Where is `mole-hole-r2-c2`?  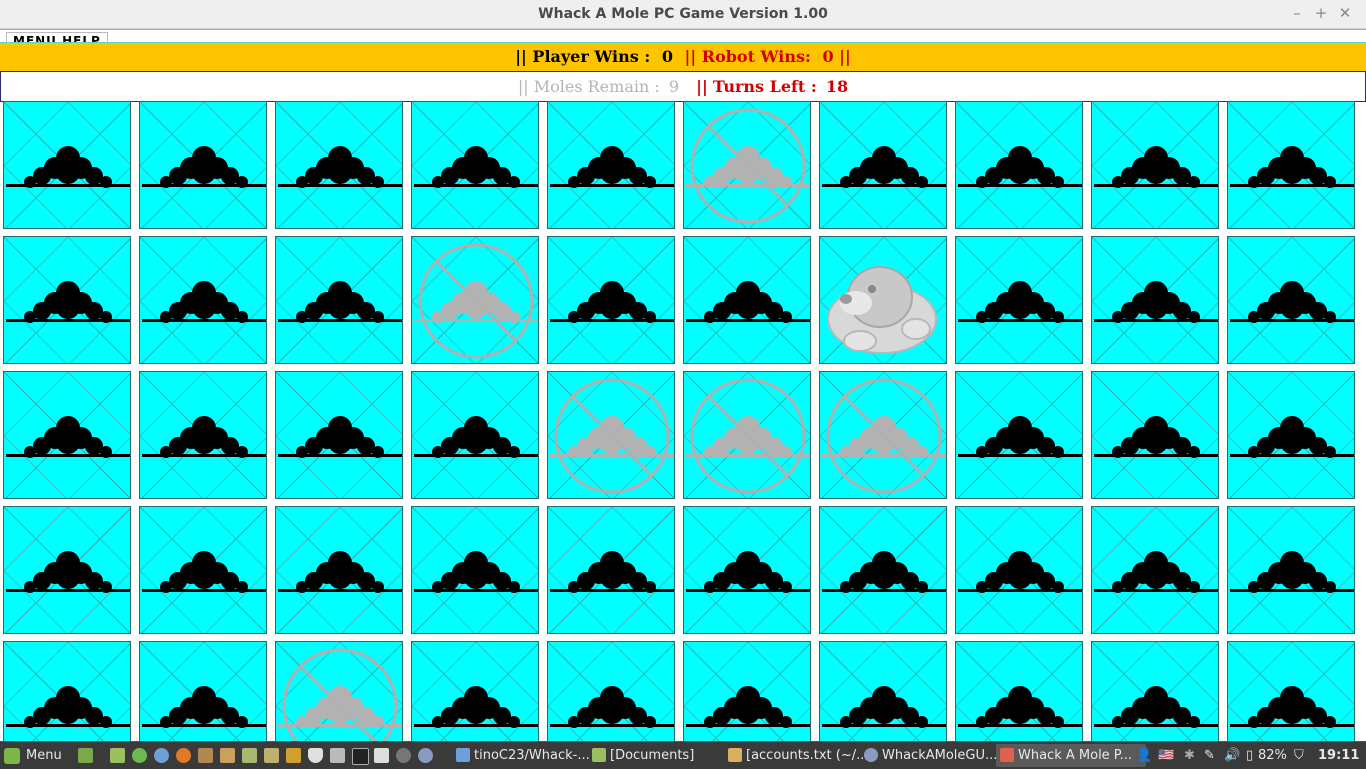 mole-hole-r2-c2 is located at coordinates (203, 300).